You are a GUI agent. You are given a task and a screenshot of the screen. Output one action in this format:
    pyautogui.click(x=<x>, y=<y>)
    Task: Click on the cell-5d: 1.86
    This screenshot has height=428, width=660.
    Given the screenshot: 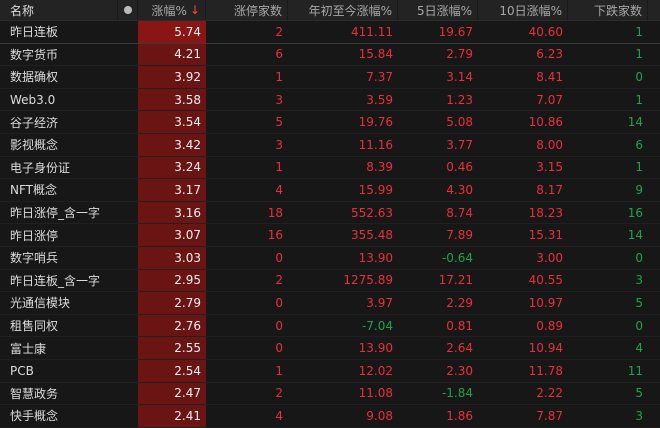 What is the action you would take?
    pyautogui.click(x=459, y=415)
    